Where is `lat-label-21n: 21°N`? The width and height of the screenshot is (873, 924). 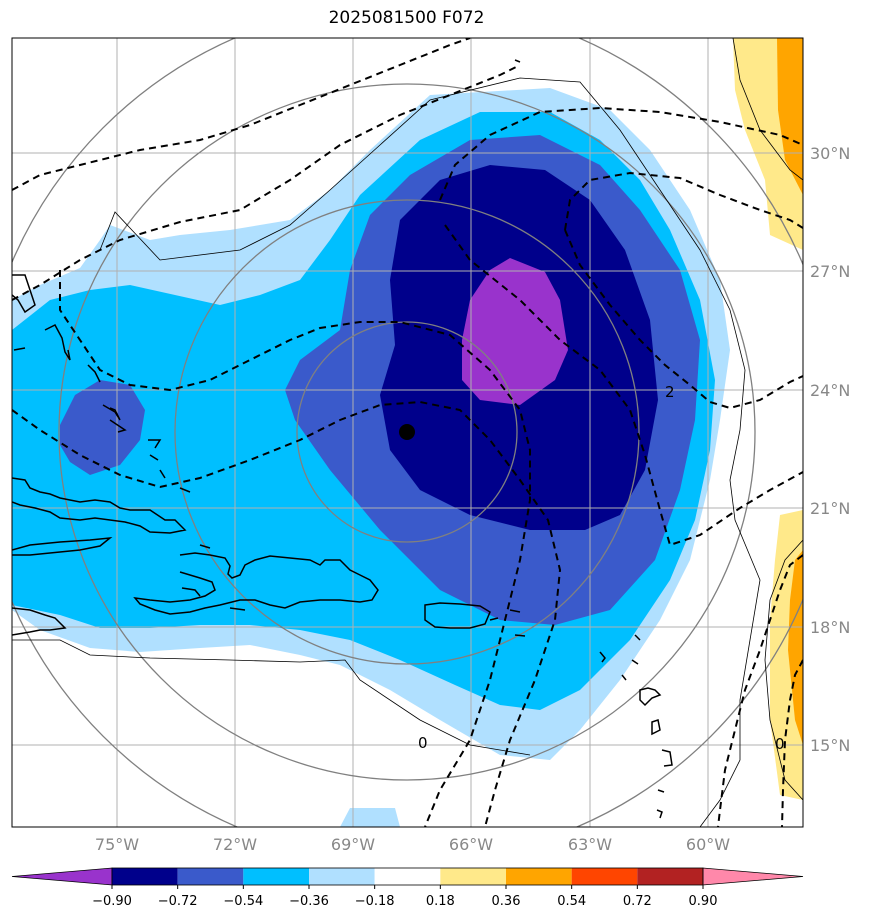
lat-label-21n: 21°N is located at coordinates (830, 508).